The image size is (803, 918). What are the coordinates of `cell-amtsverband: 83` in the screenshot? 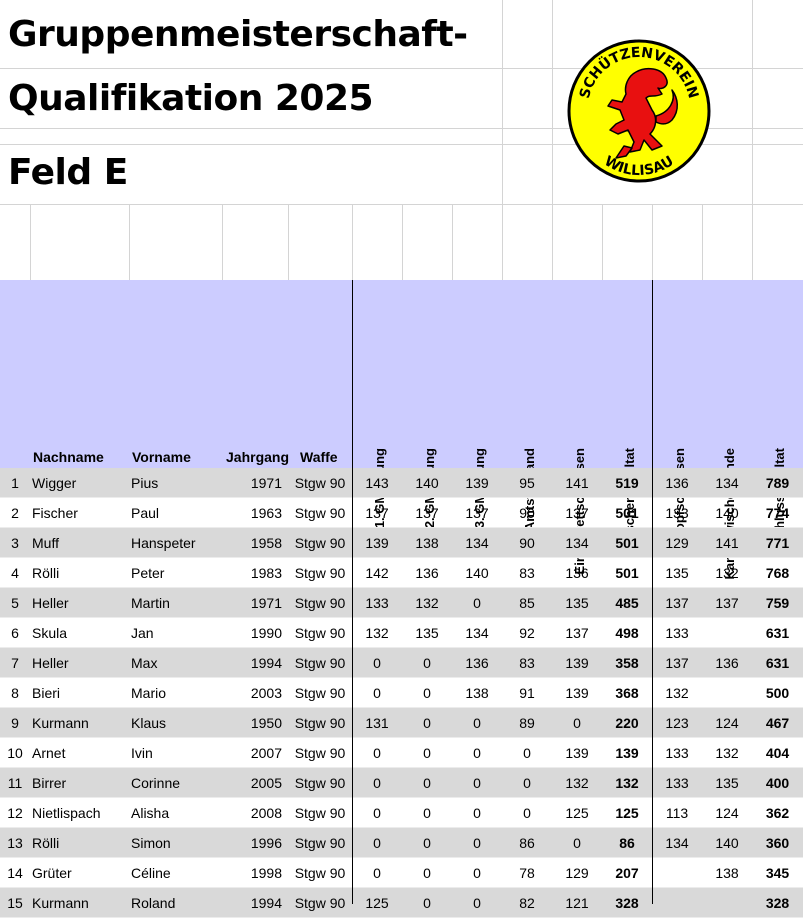 It's located at (527, 662).